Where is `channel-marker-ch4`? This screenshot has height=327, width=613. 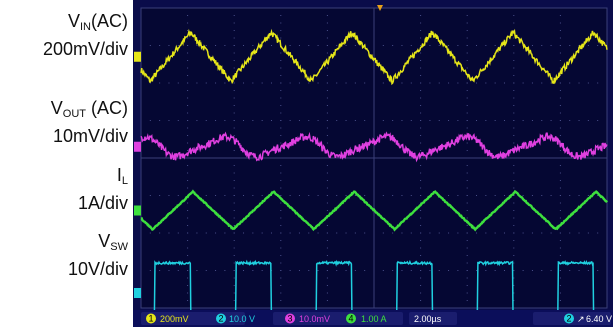 channel-marker-ch4 is located at coordinates (137, 210).